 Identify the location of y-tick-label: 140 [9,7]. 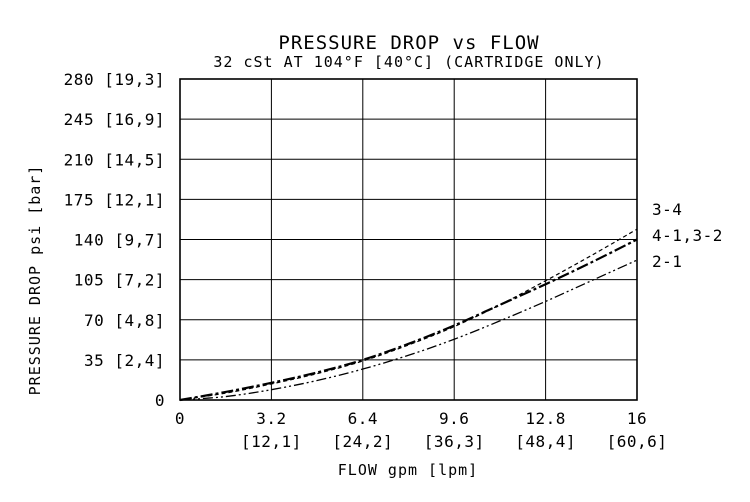
(119, 240).